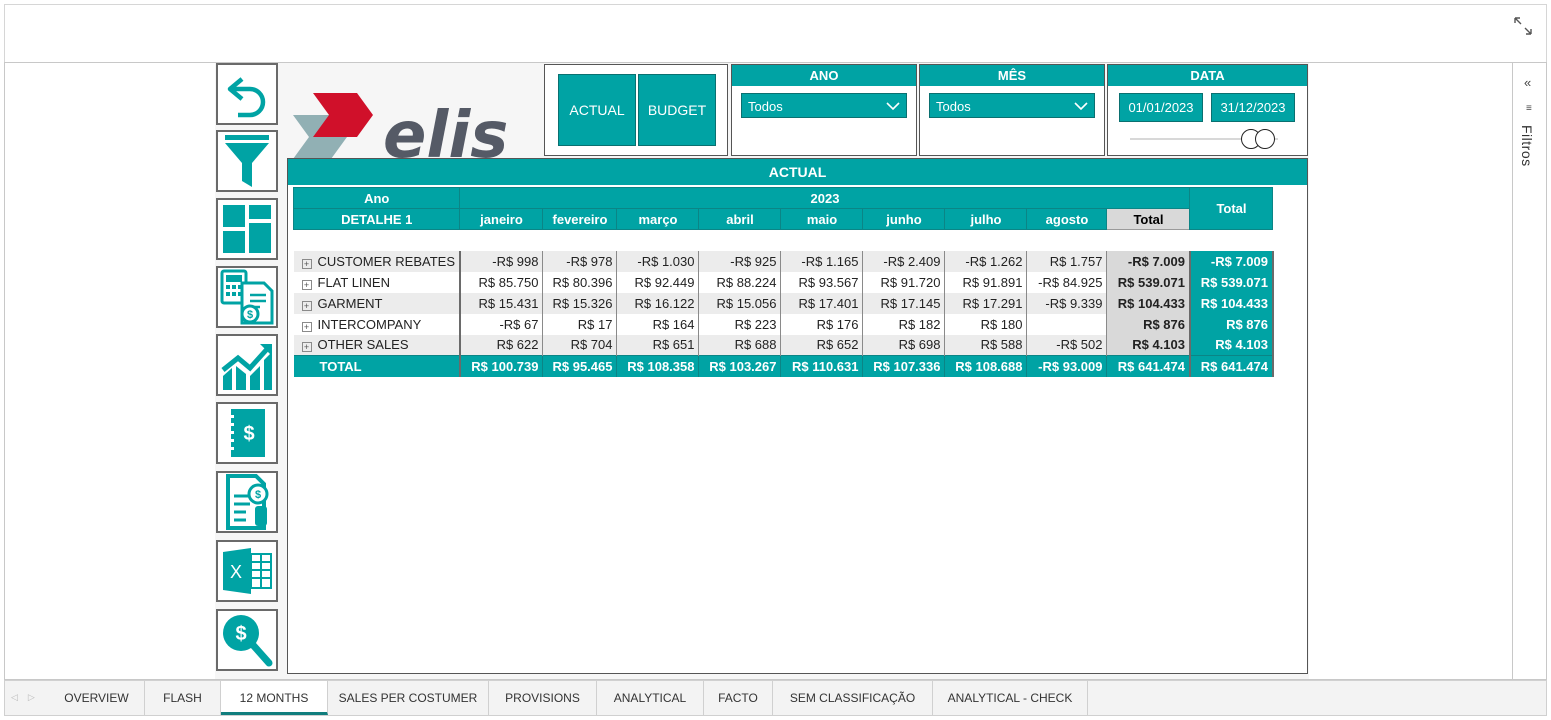  I want to click on collapse-chevron-icon: «, so click(1528, 82).